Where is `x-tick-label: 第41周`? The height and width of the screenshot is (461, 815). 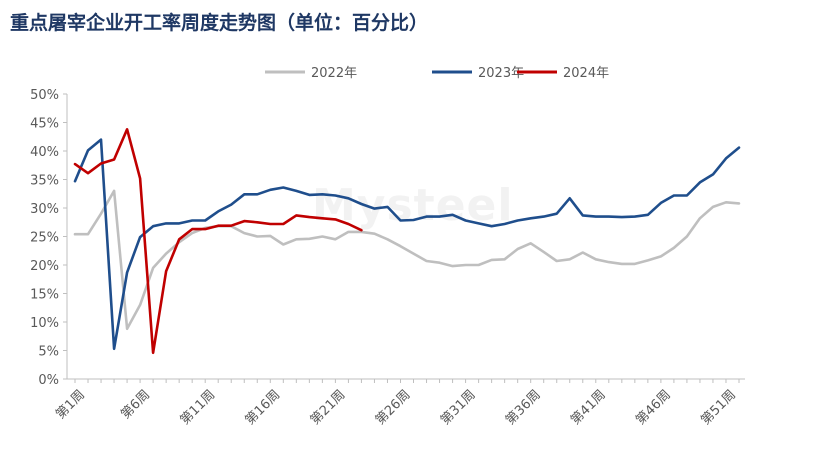 x-tick-label: 第41周 is located at coordinates (588, 407).